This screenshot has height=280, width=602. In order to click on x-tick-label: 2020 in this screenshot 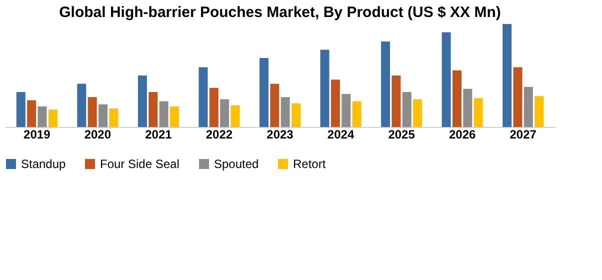, I will do `click(98, 135)`.